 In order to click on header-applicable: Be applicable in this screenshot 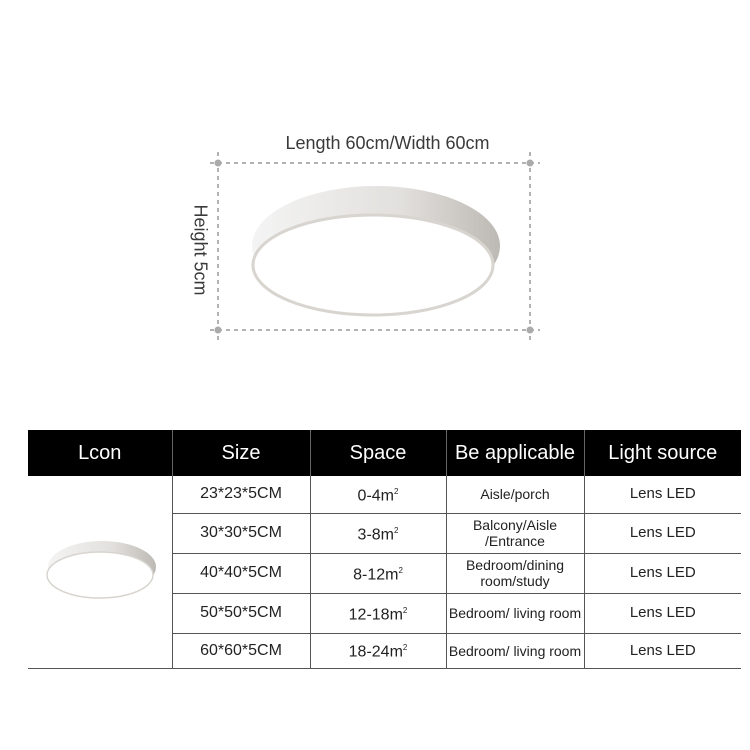, I will do `click(514, 453)`.